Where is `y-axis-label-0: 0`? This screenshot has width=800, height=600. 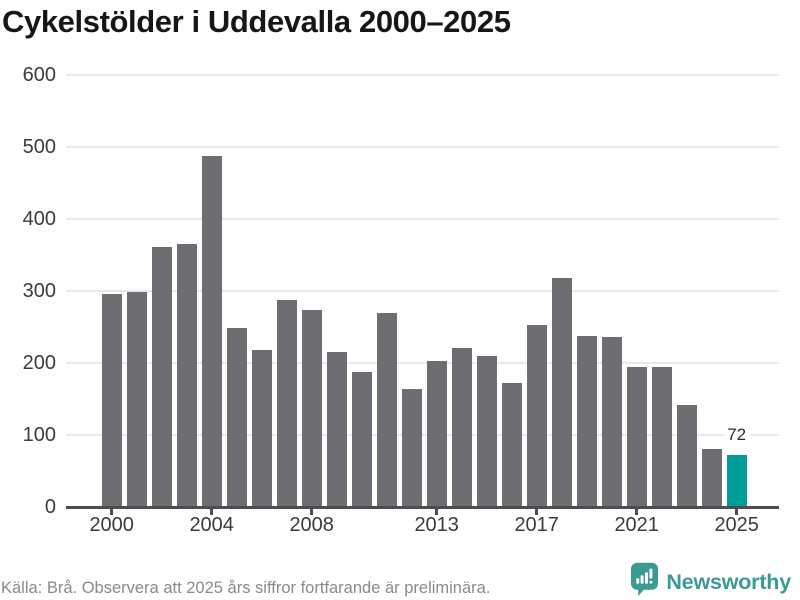
y-axis-label-0: 0 is located at coordinates (50, 507).